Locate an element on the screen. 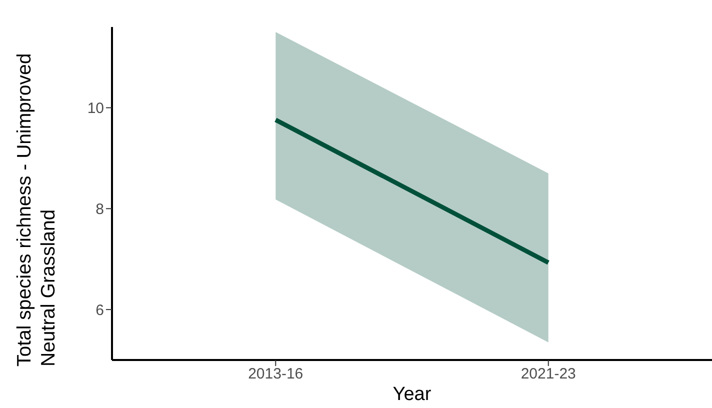 This screenshot has height=408, width=712. y-axis-title: Total species richness - Unimproved Neutral Grassland is located at coordinates (36, 209).